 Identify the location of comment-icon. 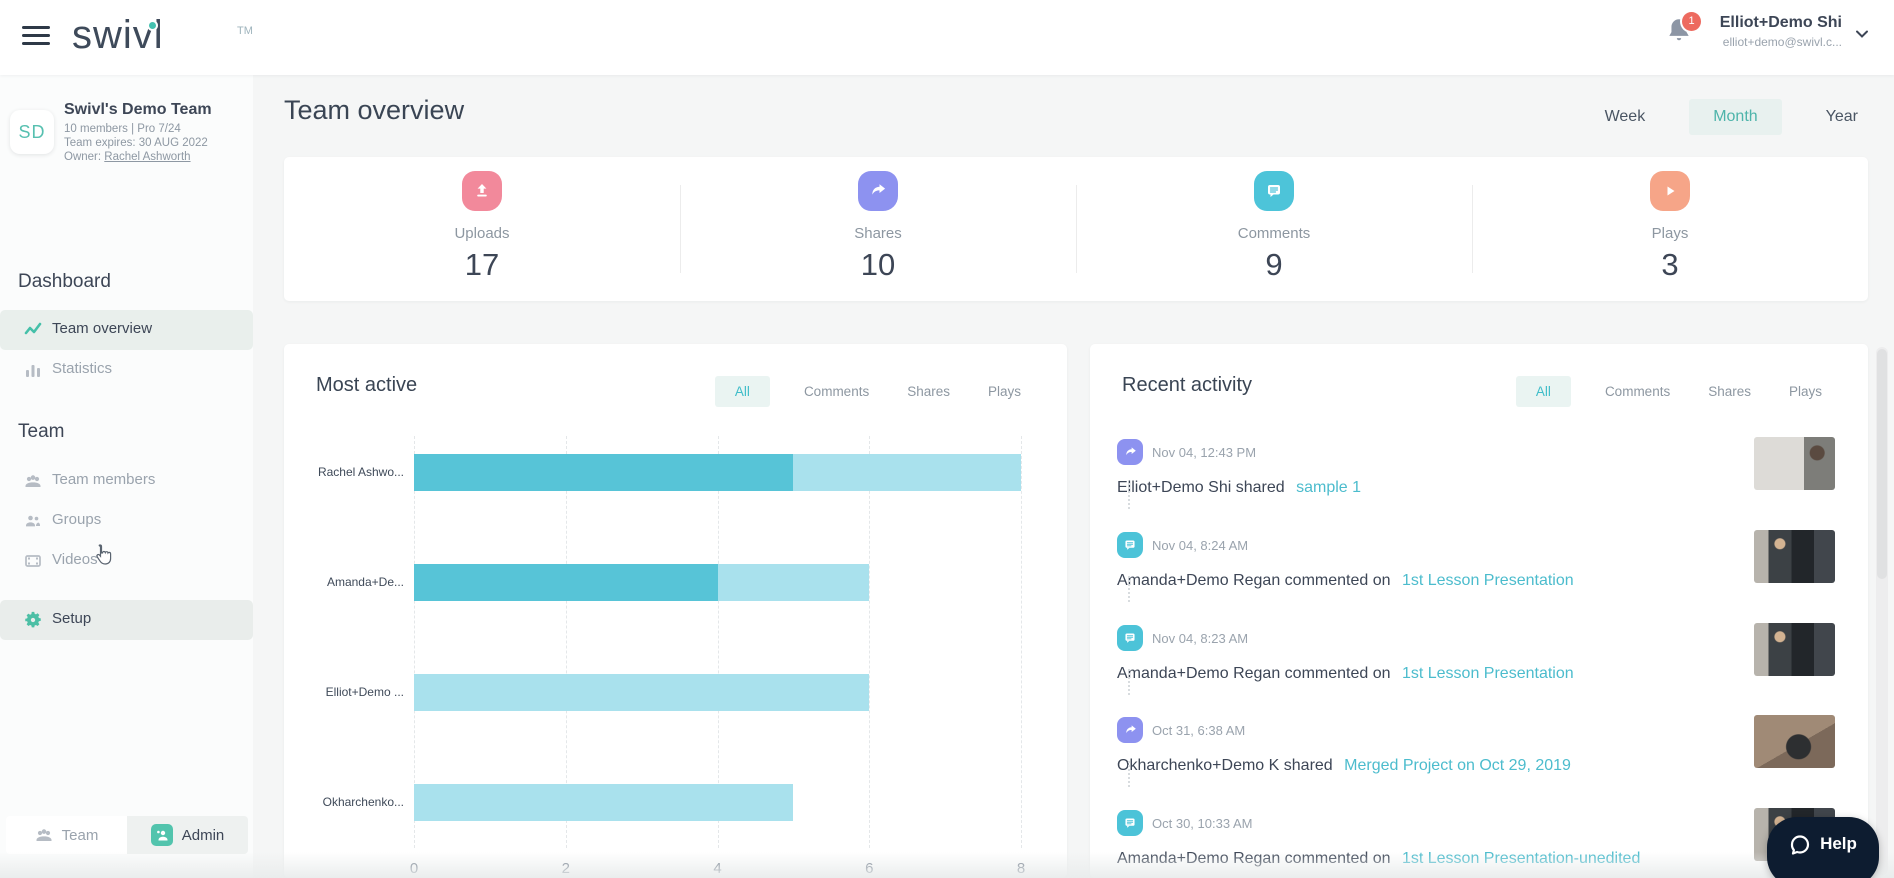
(1130, 823).